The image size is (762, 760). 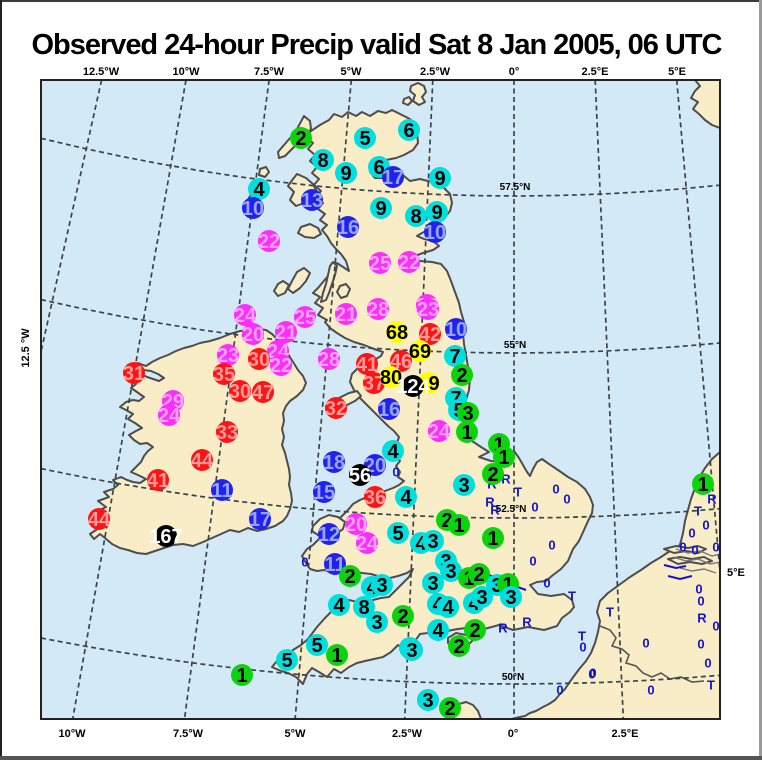 I want to click on svg-text: 18, so click(x=334, y=463).